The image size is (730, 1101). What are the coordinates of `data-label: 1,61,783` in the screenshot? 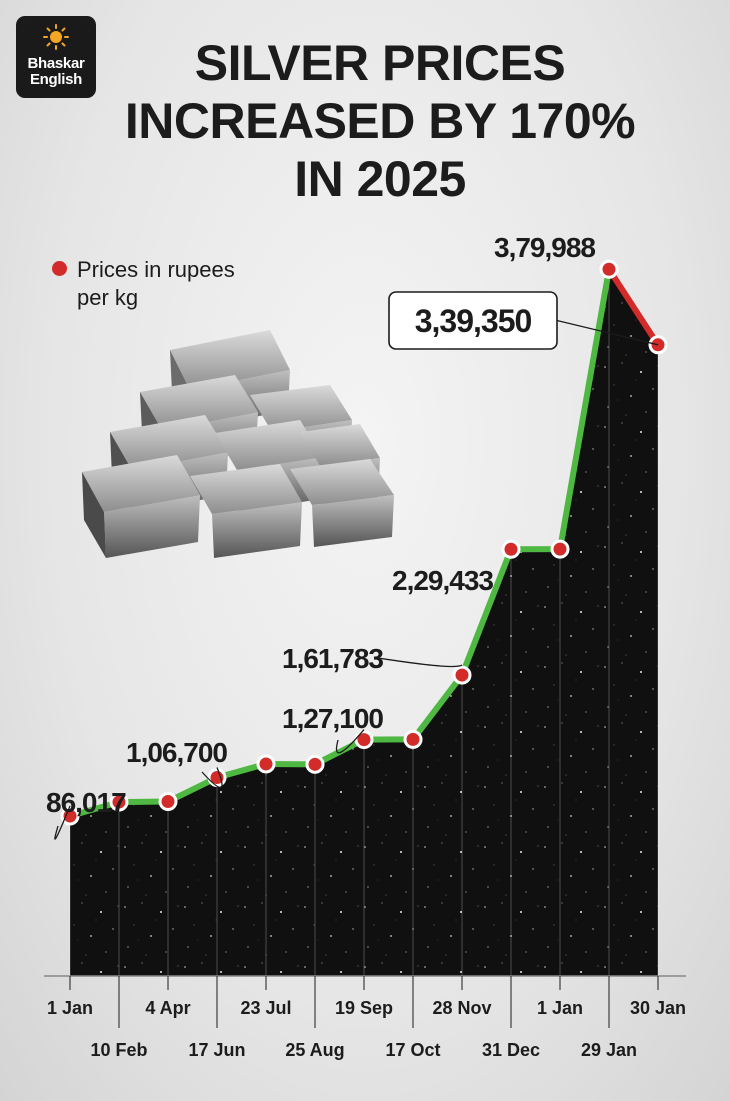 It's located at (332, 658).